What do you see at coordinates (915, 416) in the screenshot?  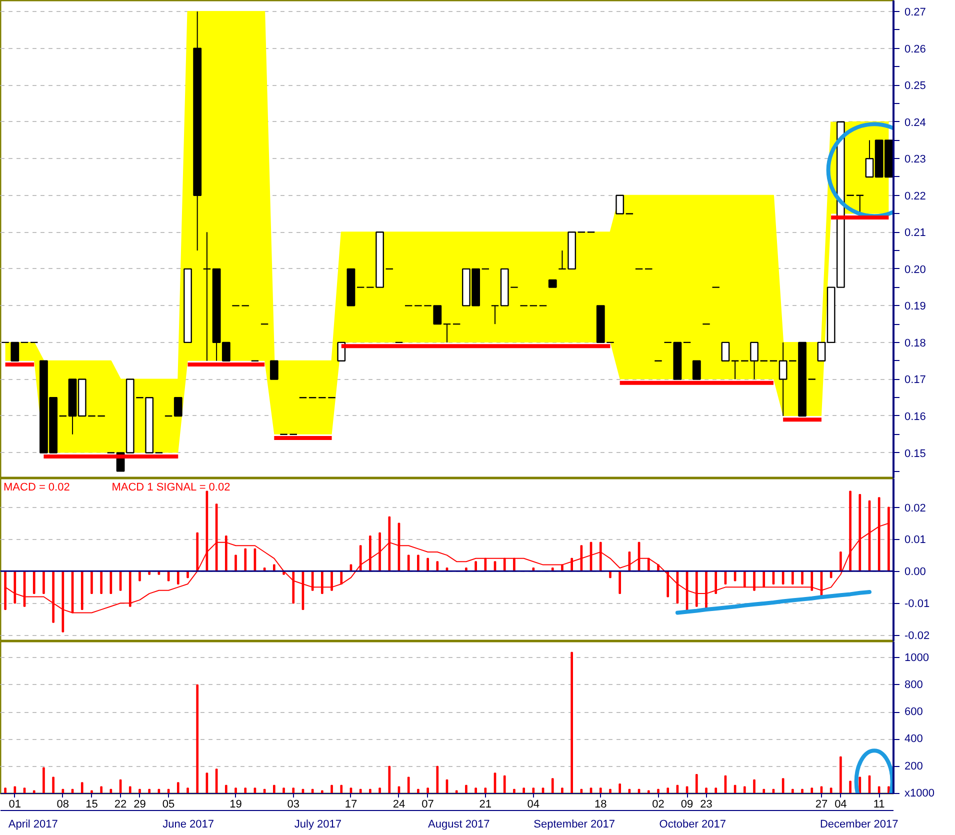 I see `y-tick-label: 0.16` at bounding box center [915, 416].